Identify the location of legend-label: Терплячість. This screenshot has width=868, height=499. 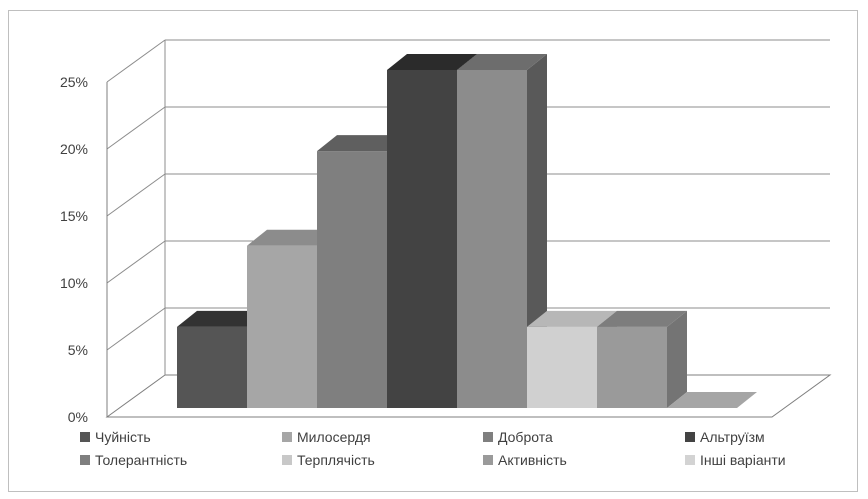
(336, 460).